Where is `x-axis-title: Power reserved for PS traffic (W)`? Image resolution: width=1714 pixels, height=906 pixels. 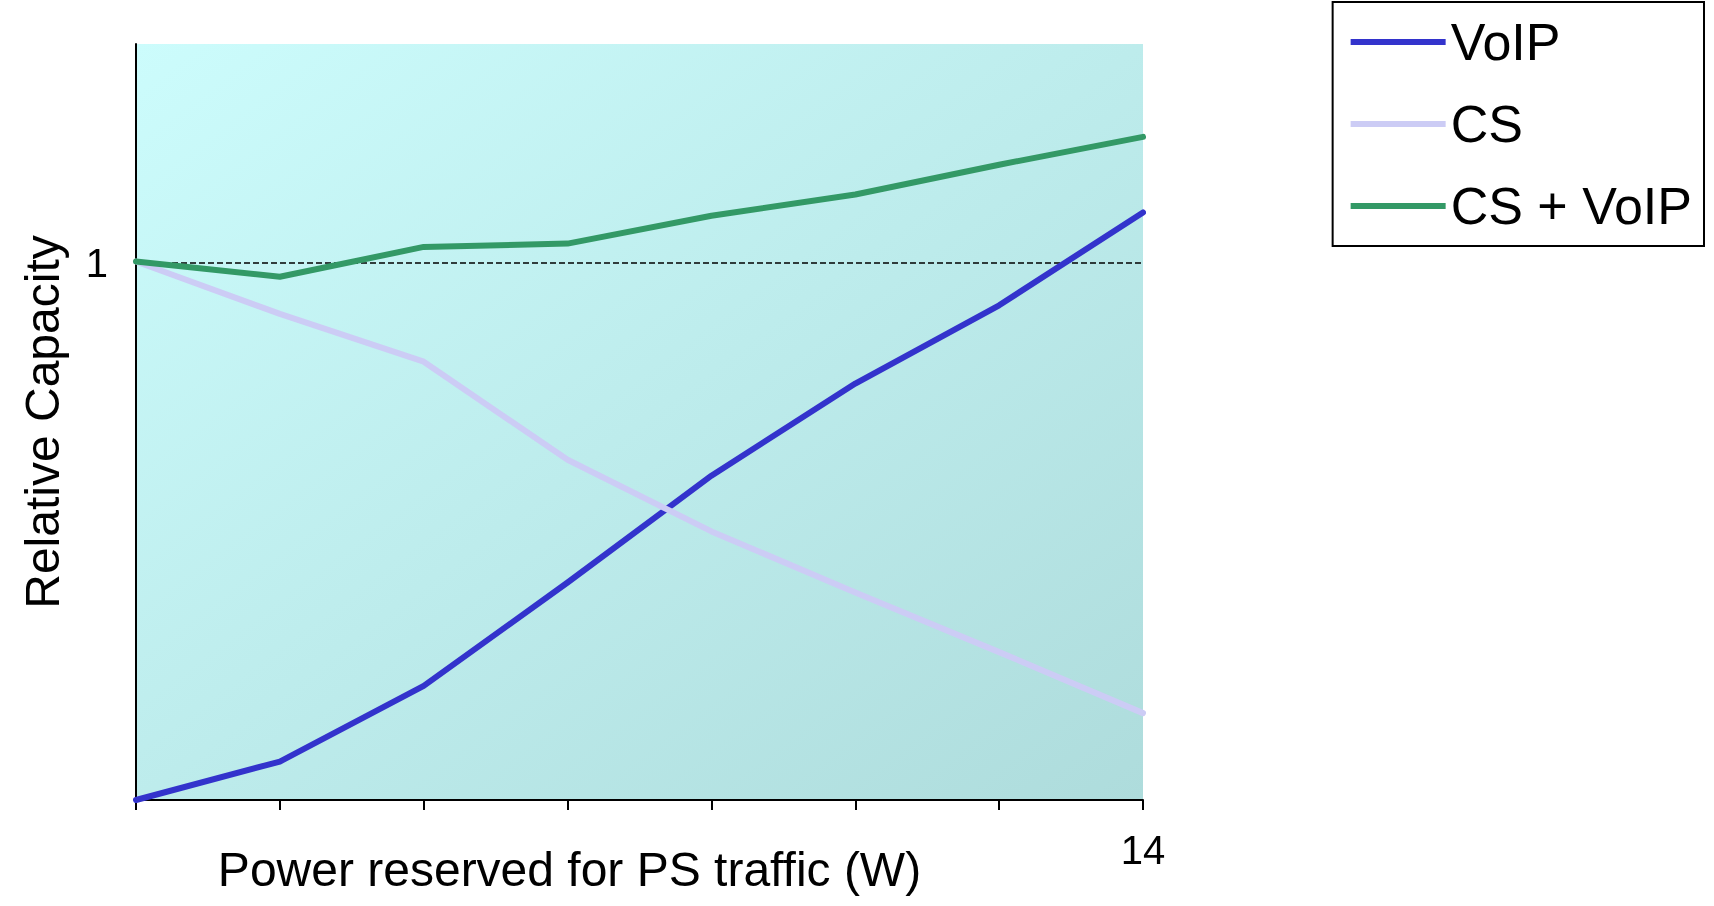 x-axis-title: Power reserved for PS traffic (W) is located at coordinates (569, 869).